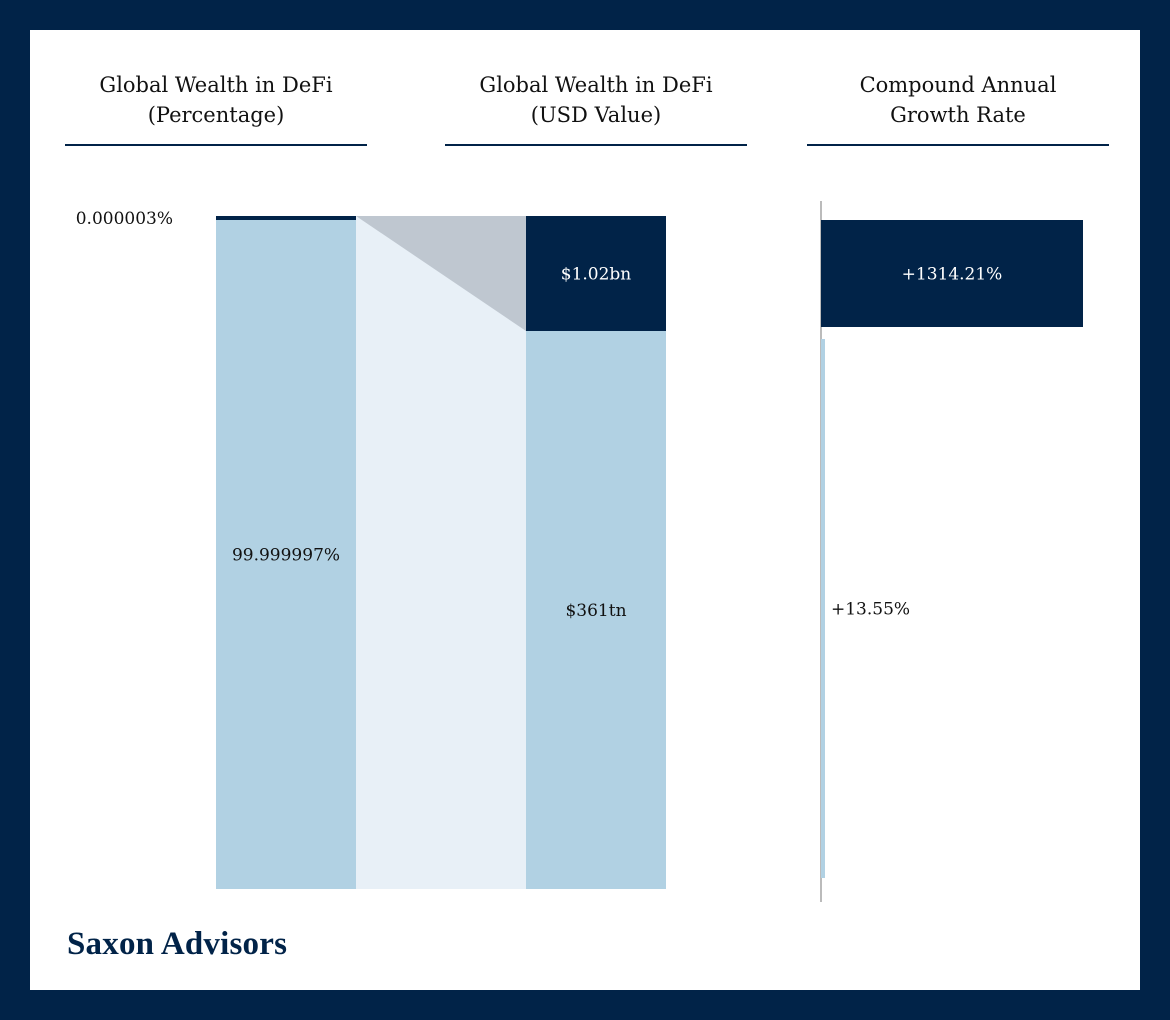 Image resolution: width=1170 pixels, height=1020 pixels. Describe the element at coordinates (441, 552) in the screenshot. I see `connector-band` at that location.